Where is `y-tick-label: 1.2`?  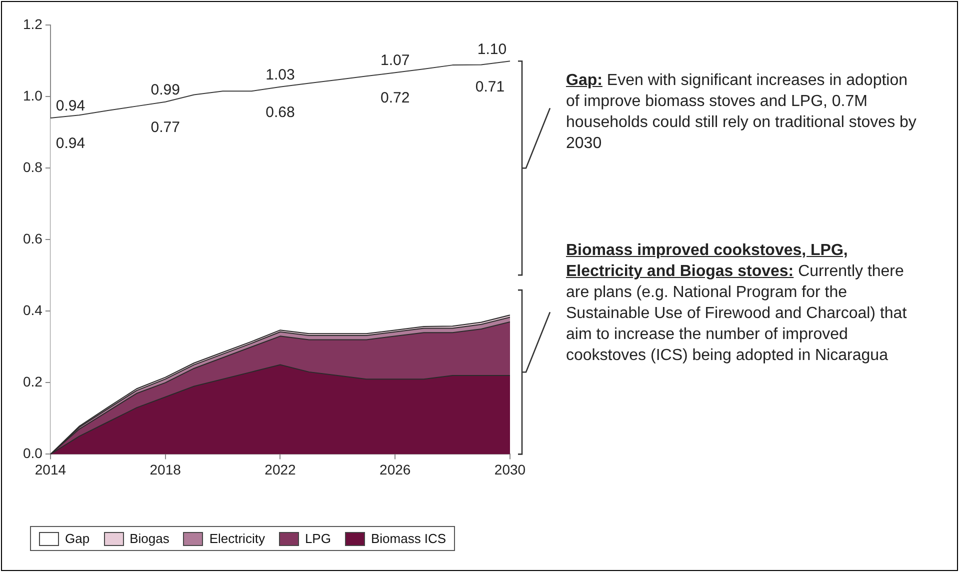 y-tick-label: 1.2 is located at coordinates (32, 24).